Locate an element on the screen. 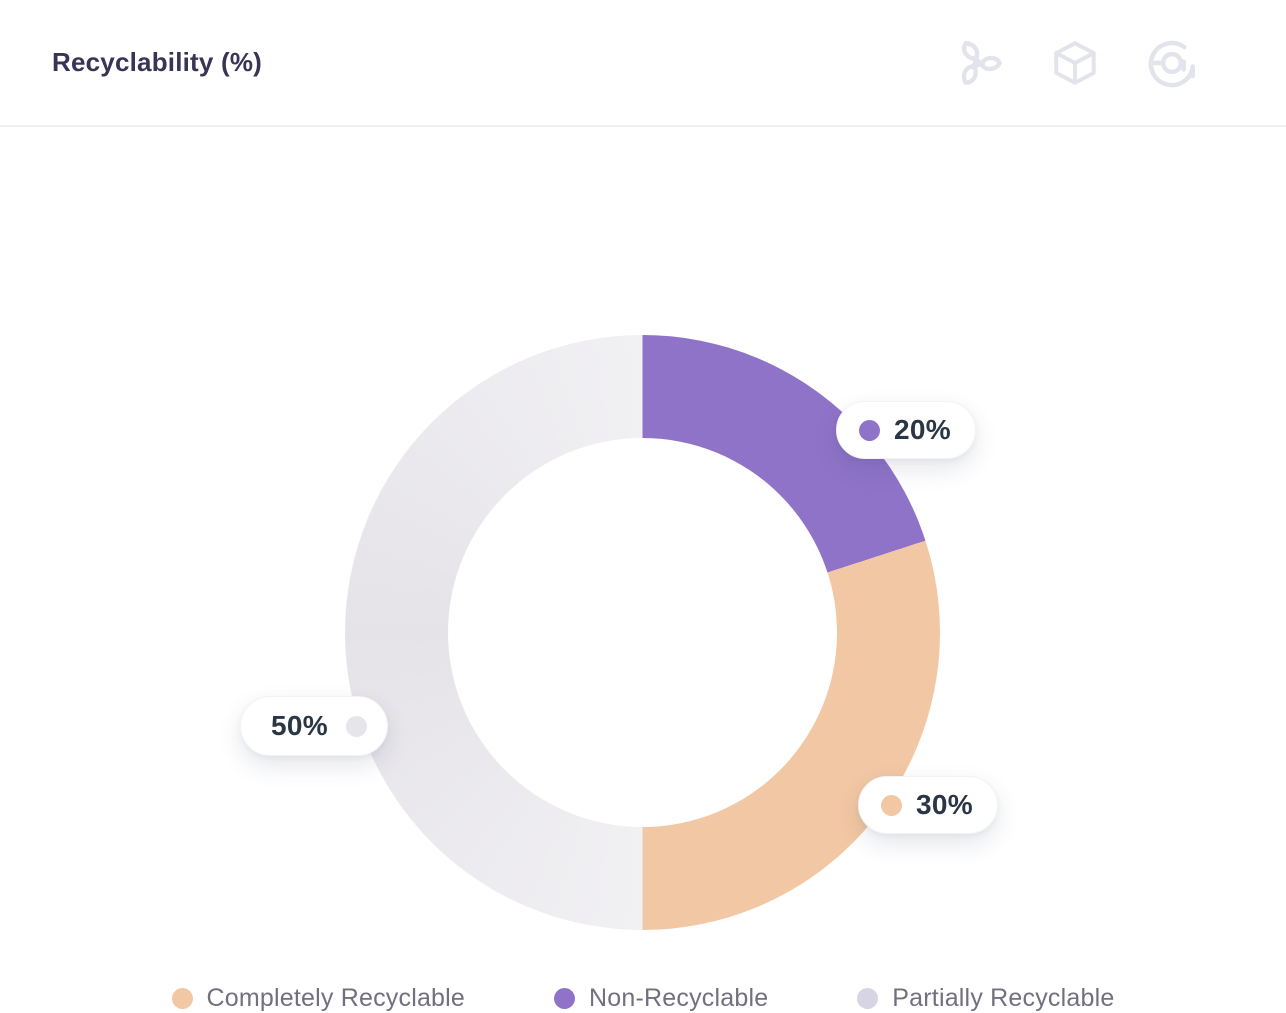 The image size is (1286, 1013). header: Recyclability (%) is located at coordinates (643, 63).